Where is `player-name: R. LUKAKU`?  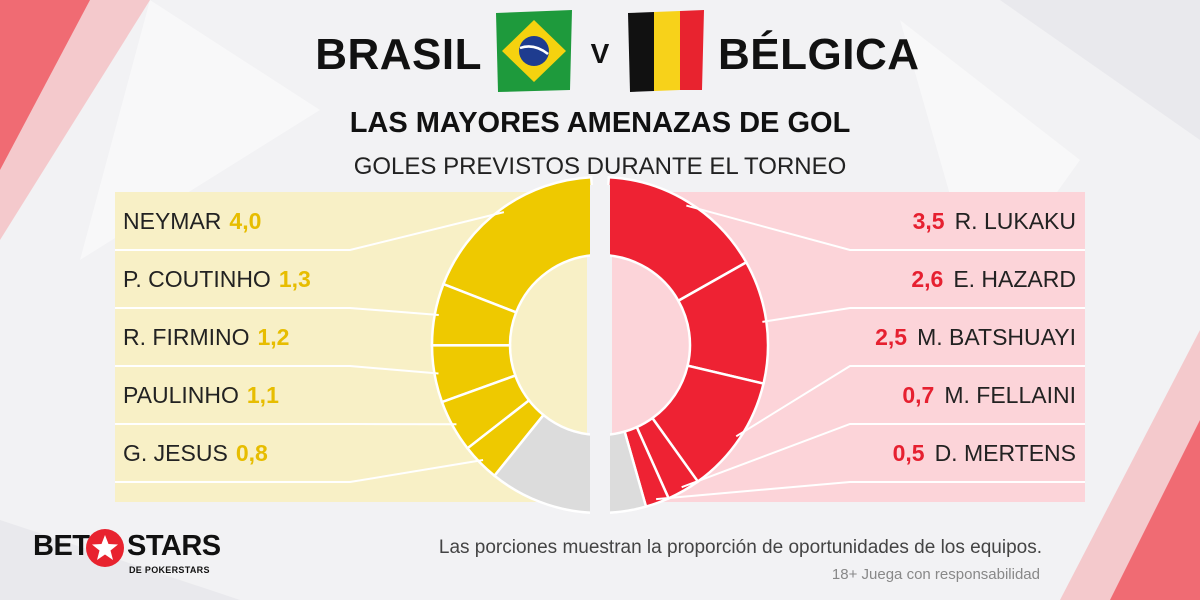 player-name: R. LUKAKU is located at coordinates (1015, 221).